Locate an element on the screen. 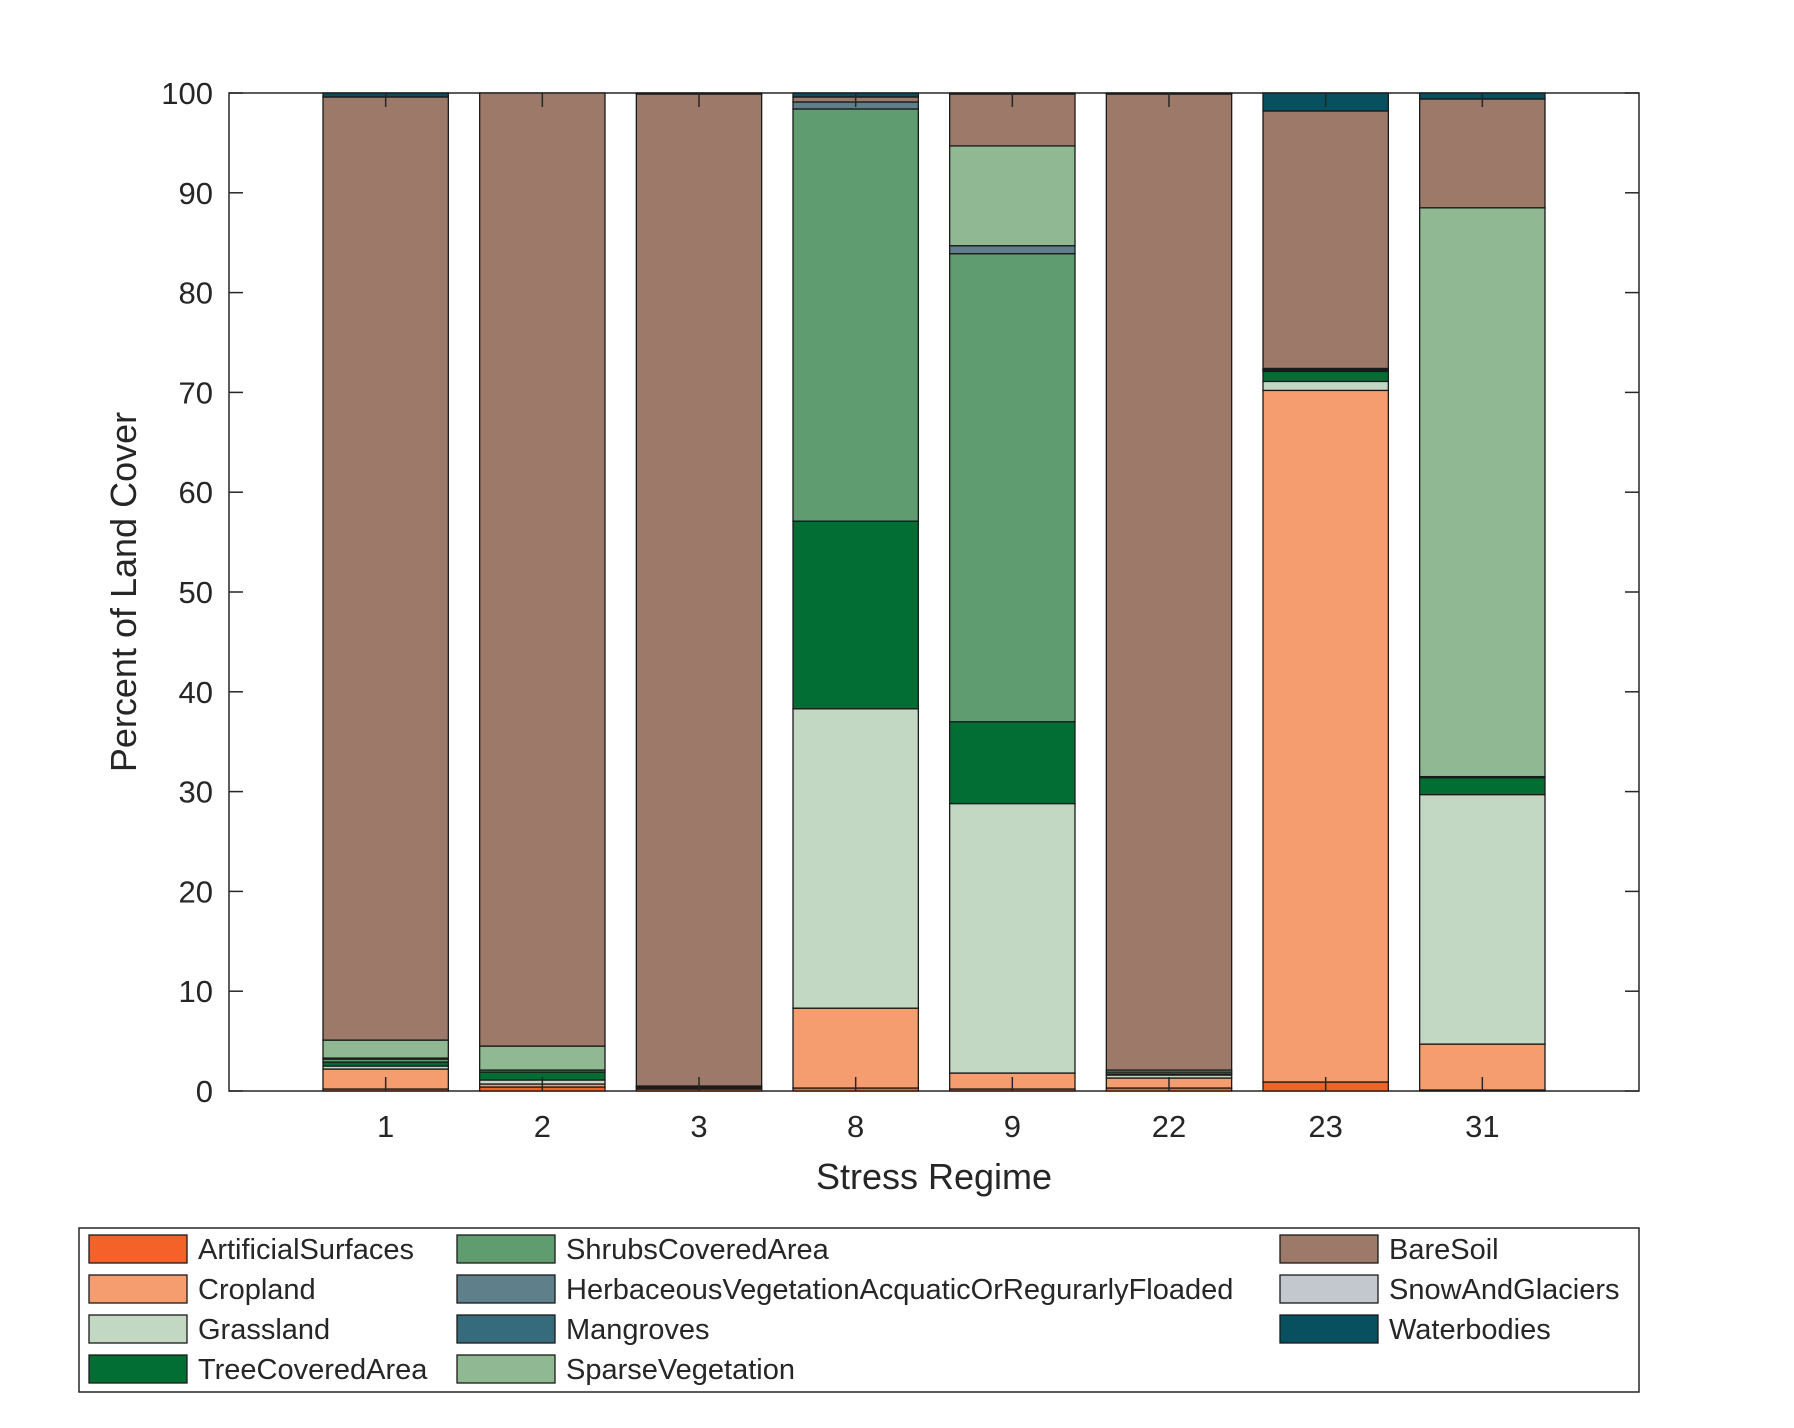 This screenshot has width=1794, height=1428. x-tick-label: 3 is located at coordinates (698, 1126).